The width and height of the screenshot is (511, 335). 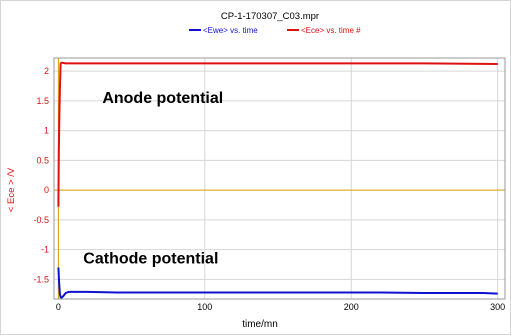 I want to click on anode-potential-label: Anode potential, so click(x=162, y=98).